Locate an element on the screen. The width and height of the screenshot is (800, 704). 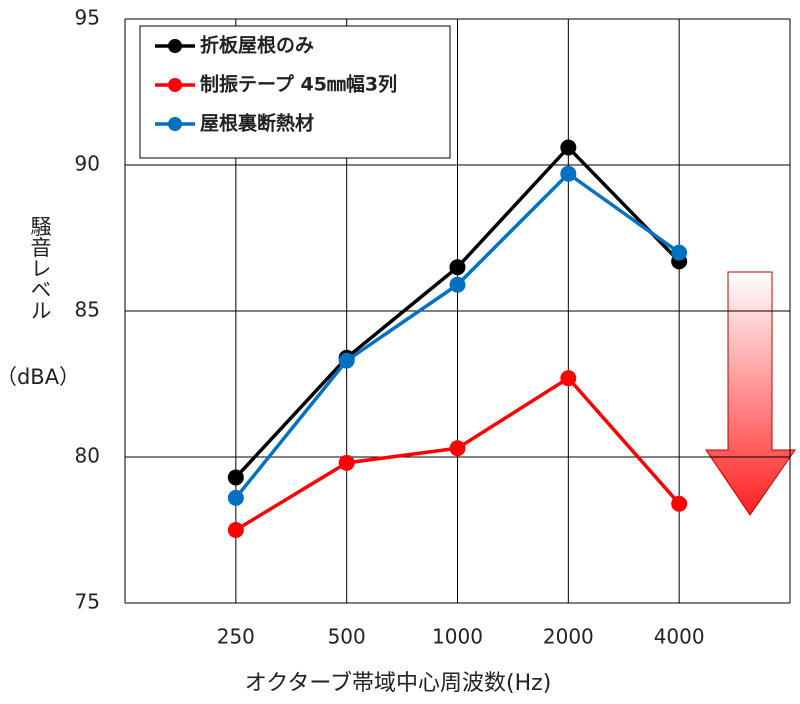
y-axis-label: 騒音レベル is located at coordinates (40, 268).